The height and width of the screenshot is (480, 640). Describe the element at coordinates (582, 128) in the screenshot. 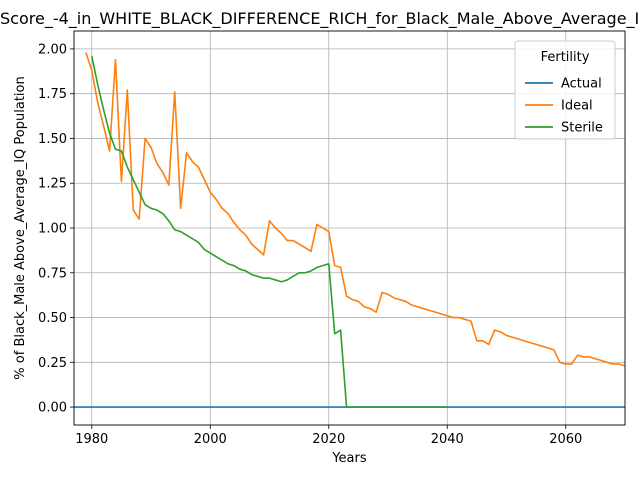

I see `legend-label-sterile: Sterile` at that location.